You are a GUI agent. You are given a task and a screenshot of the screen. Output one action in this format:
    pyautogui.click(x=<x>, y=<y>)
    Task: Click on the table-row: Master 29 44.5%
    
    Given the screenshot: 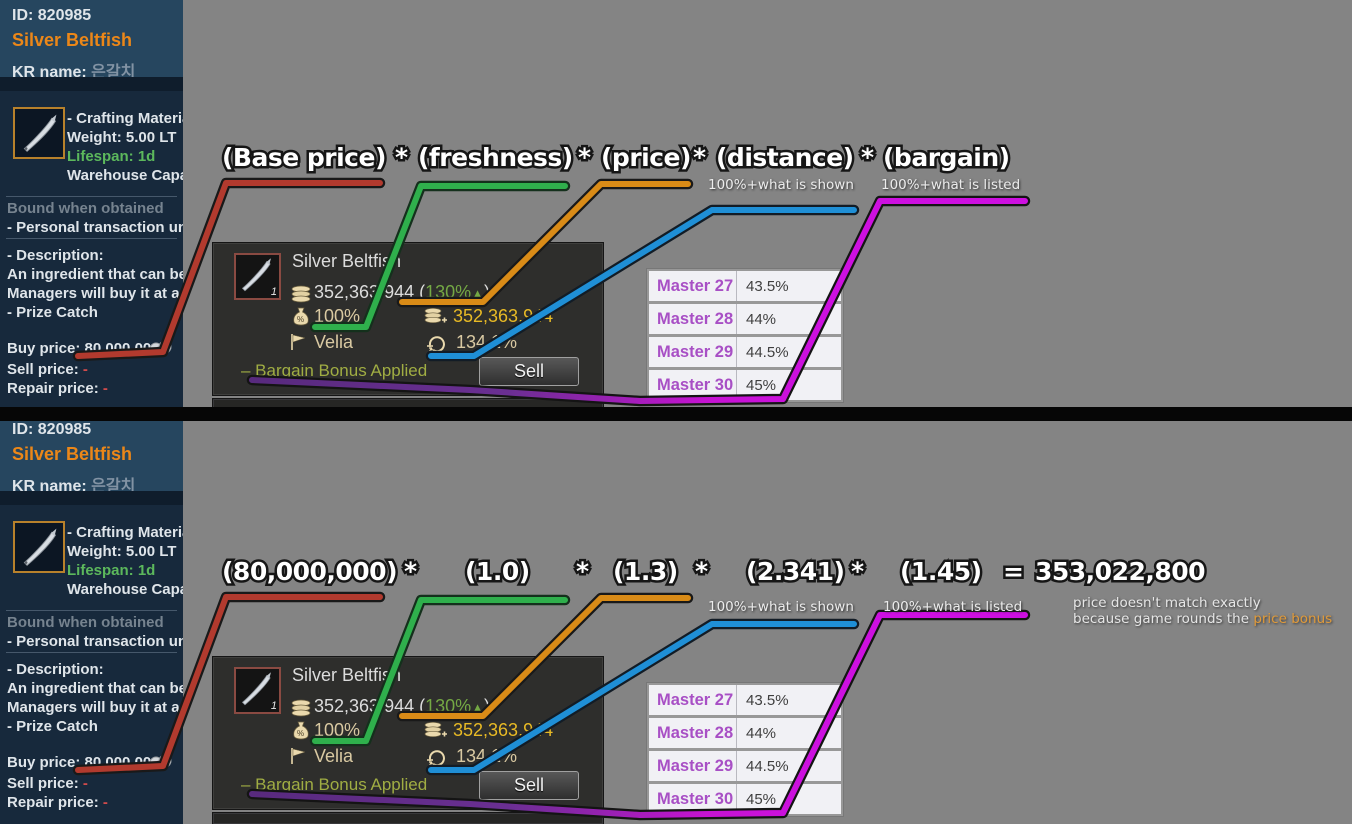 What is the action you would take?
    pyautogui.click(x=745, y=352)
    